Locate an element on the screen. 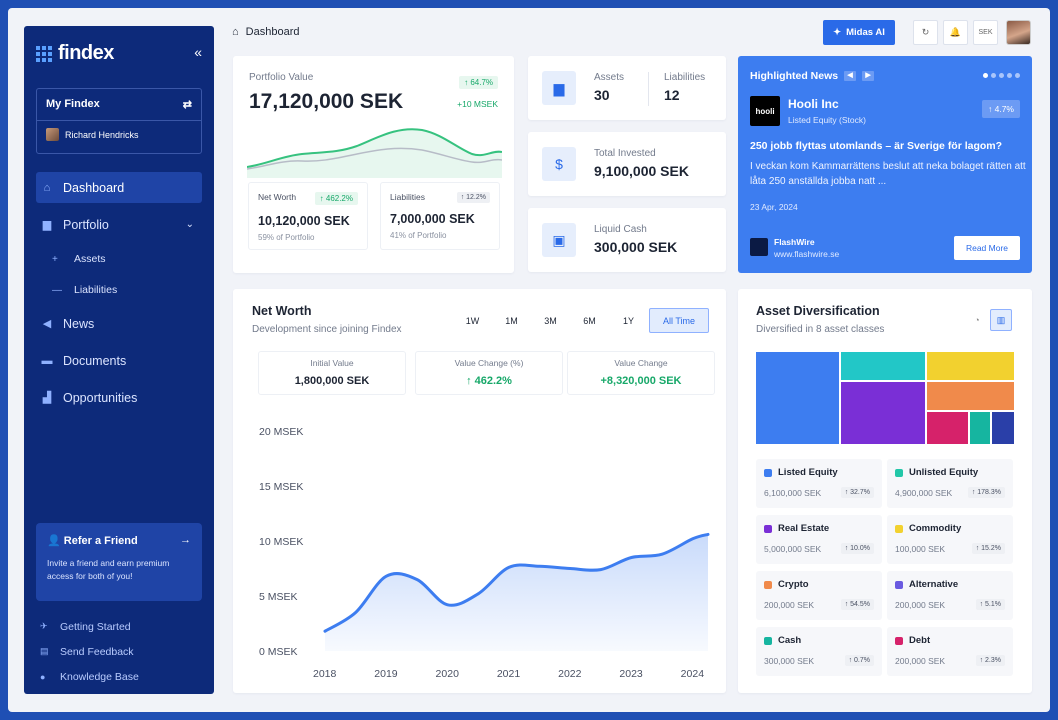 The width and height of the screenshot is (1058, 720). asset-name: Alternative is located at coordinates (934, 584).